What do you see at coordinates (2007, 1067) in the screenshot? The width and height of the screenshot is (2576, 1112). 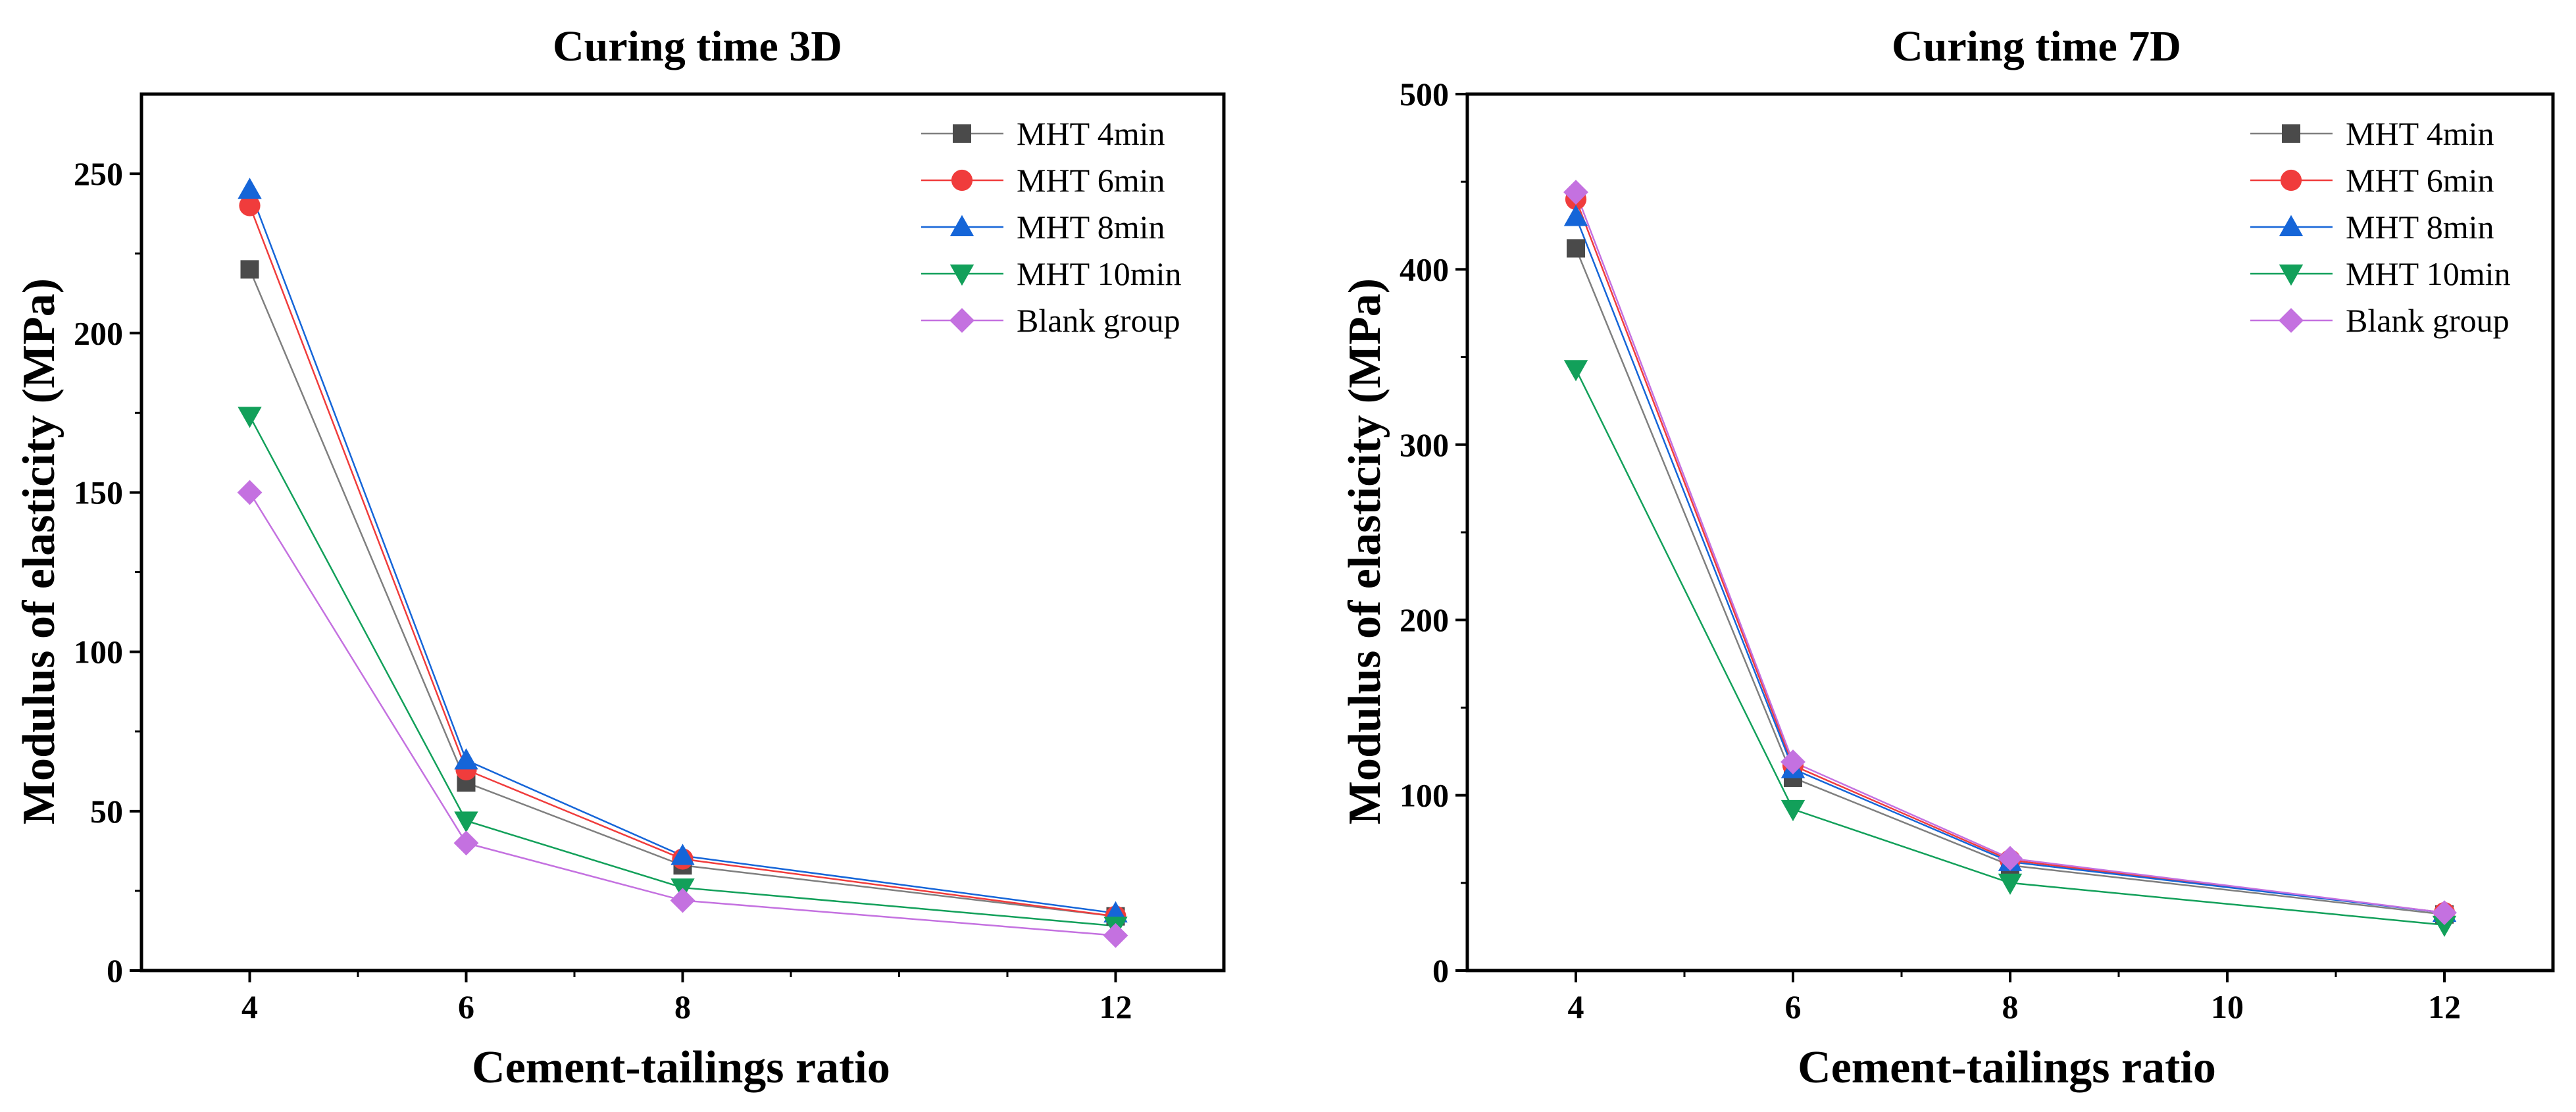 I see `x-axis-label-7d: Cement-tailings ratio` at bounding box center [2007, 1067].